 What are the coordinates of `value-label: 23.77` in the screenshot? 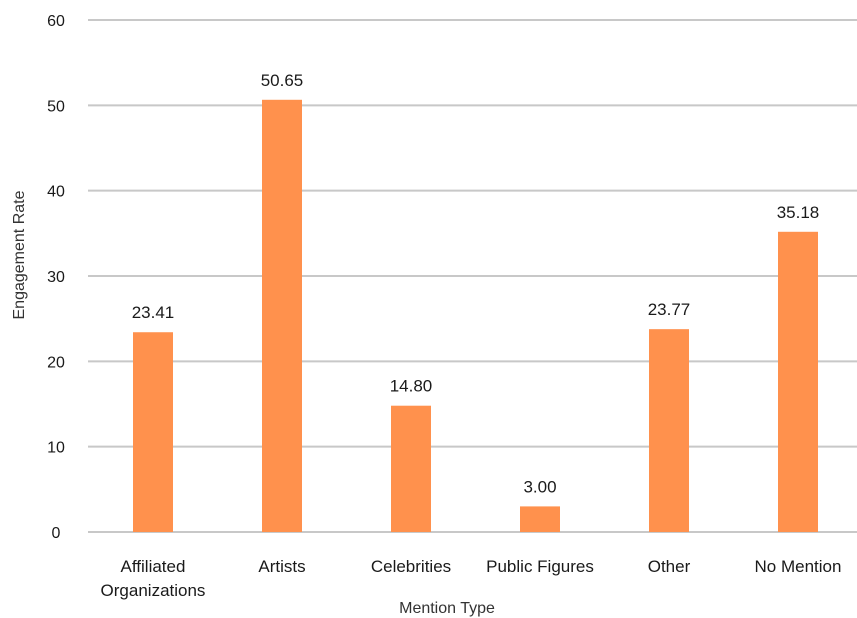 It's located at (669, 309).